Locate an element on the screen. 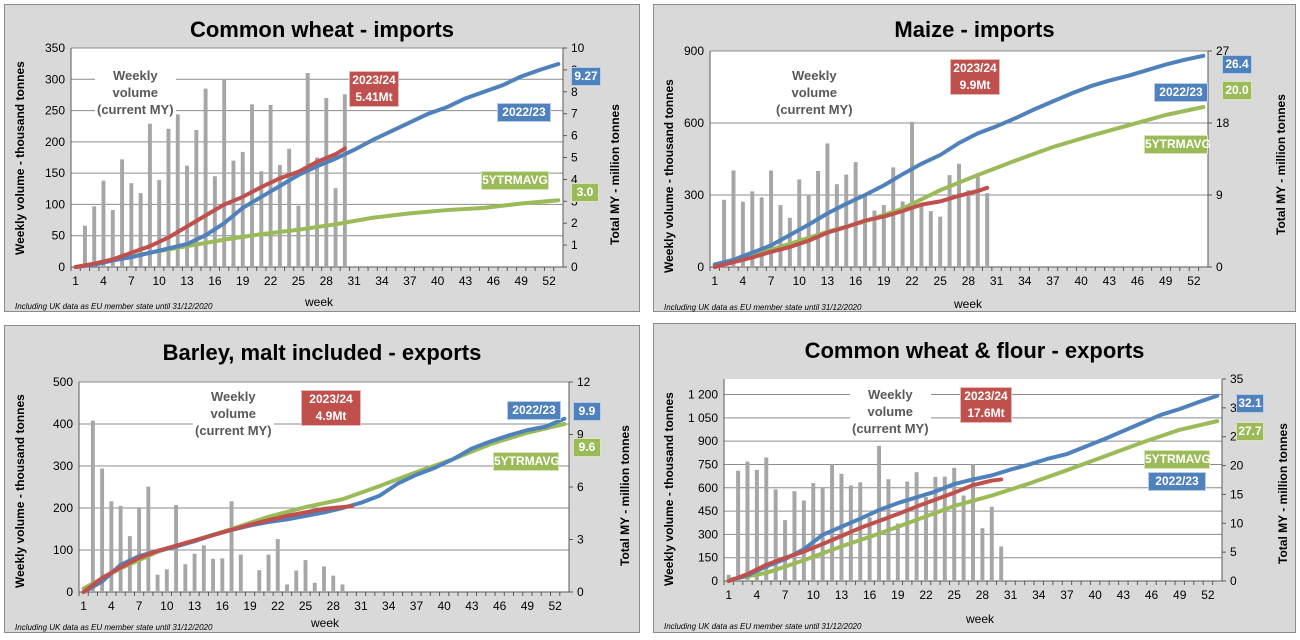 This screenshot has height=640, width=1300. x-tick-label: 22 is located at coordinates (926, 595).